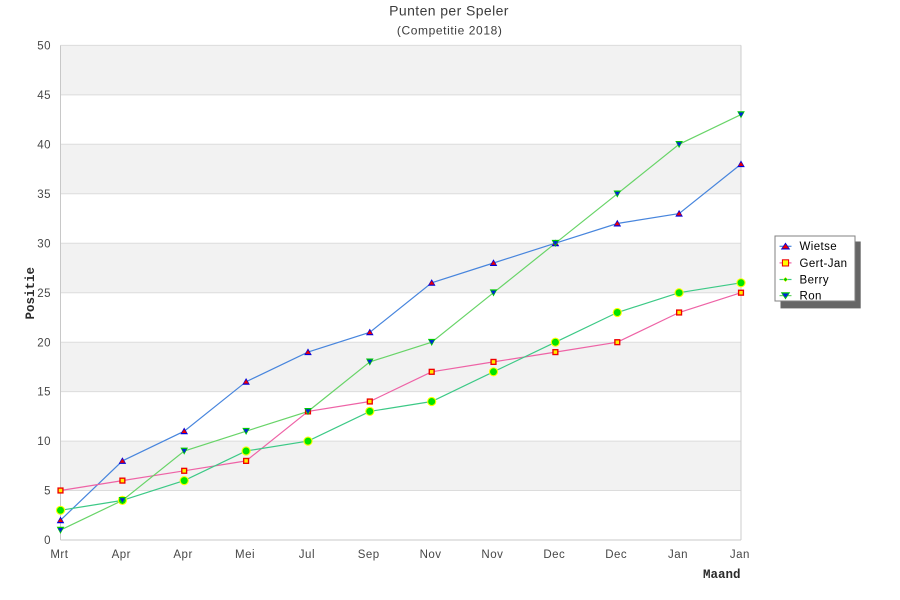 Image resolution: width=900 pixels, height=600 pixels. What do you see at coordinates (811, 297) in the screenshot?
I see `svg-text: Ron` at bounding box center [811, 297].